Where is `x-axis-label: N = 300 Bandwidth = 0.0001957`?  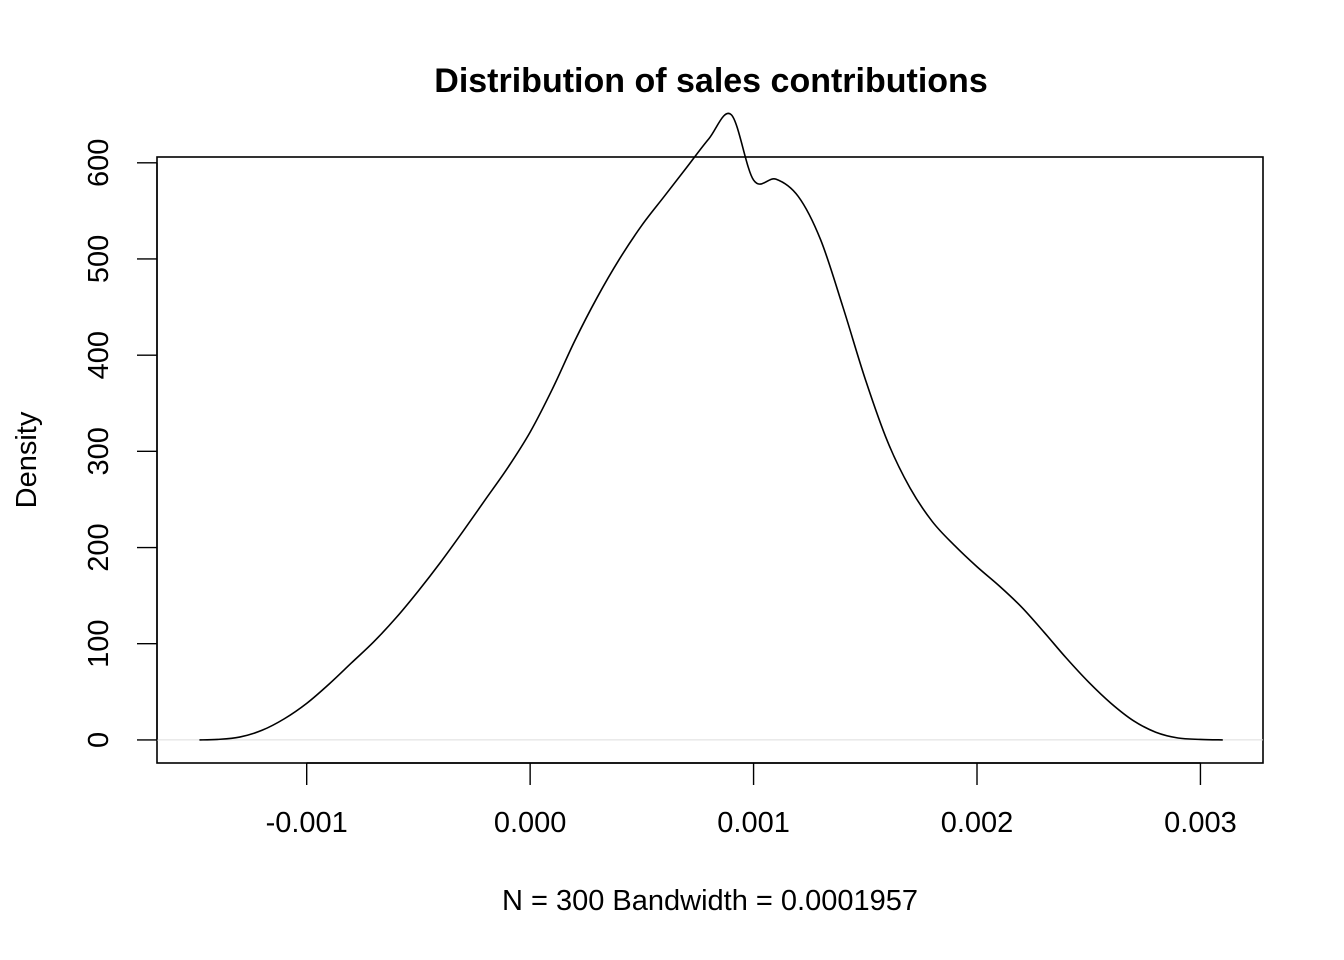
x-axis-label: N = 300 Bandwidth = 0.0001957 is located at coordinates (710, 901).